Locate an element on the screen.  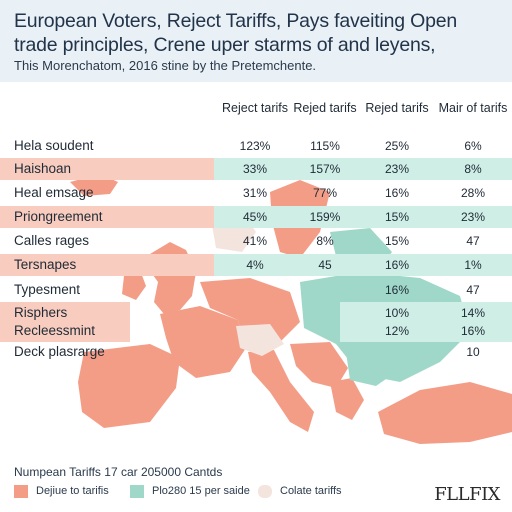
column-header-1: Reject tarifs is located at coordinates (255, 108).